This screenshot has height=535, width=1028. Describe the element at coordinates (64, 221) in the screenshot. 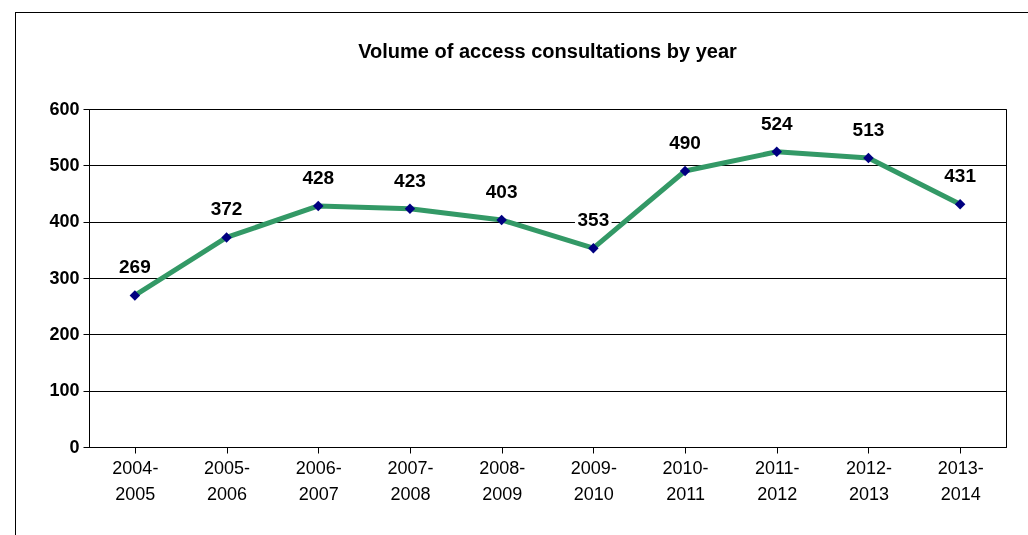

I see `y-tick-label: 400` at that location.